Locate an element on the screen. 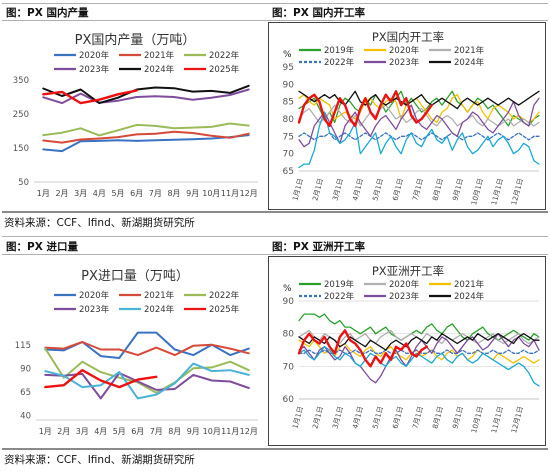 This screenshot has width=550, height=471. chart-title: PX亚洲开工率 is located at coordinates (408, 271).